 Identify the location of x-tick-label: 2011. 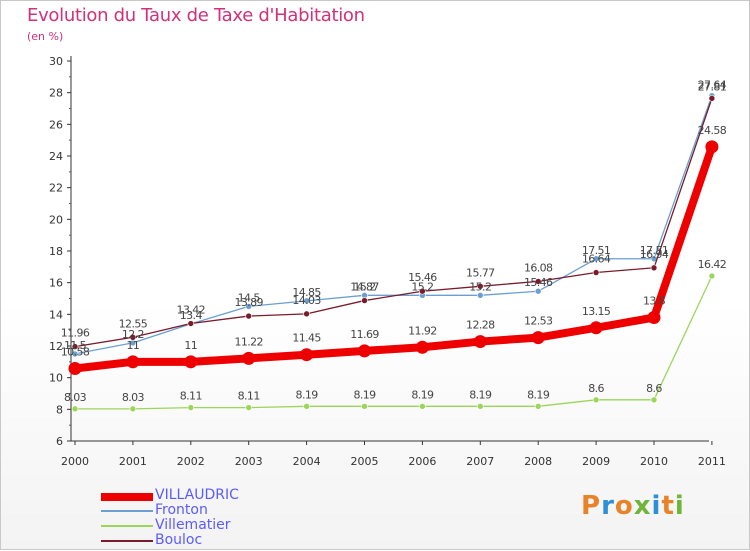
(712, 461).